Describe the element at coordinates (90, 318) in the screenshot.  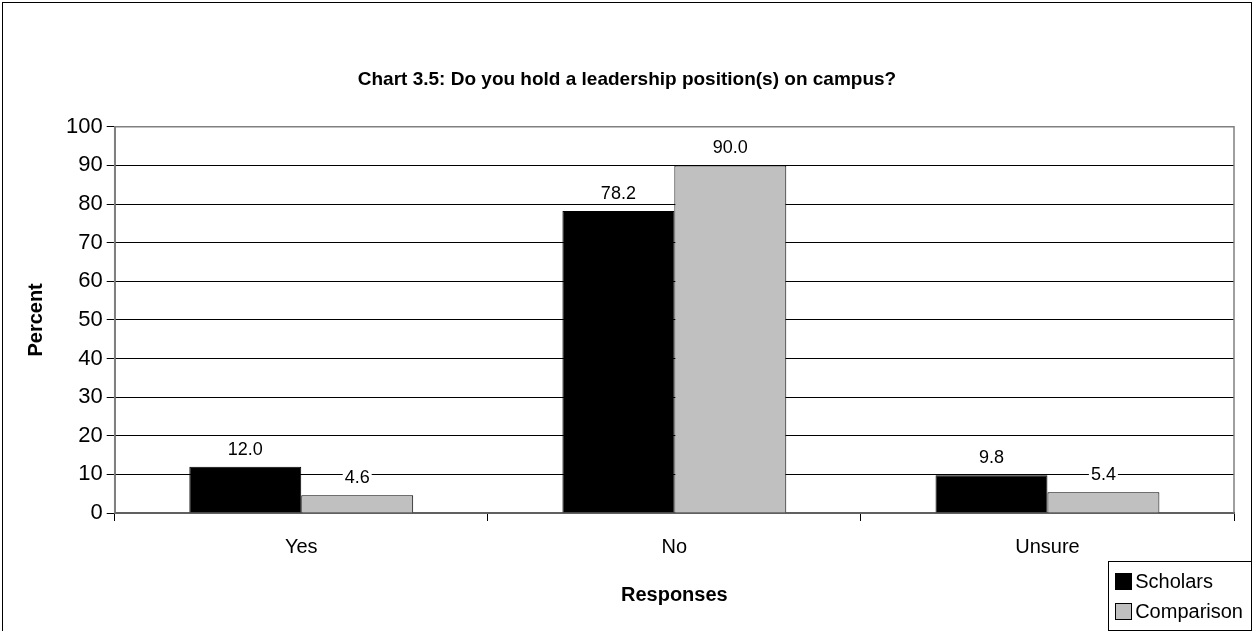
I see `y-tick-label: 50` at that location.